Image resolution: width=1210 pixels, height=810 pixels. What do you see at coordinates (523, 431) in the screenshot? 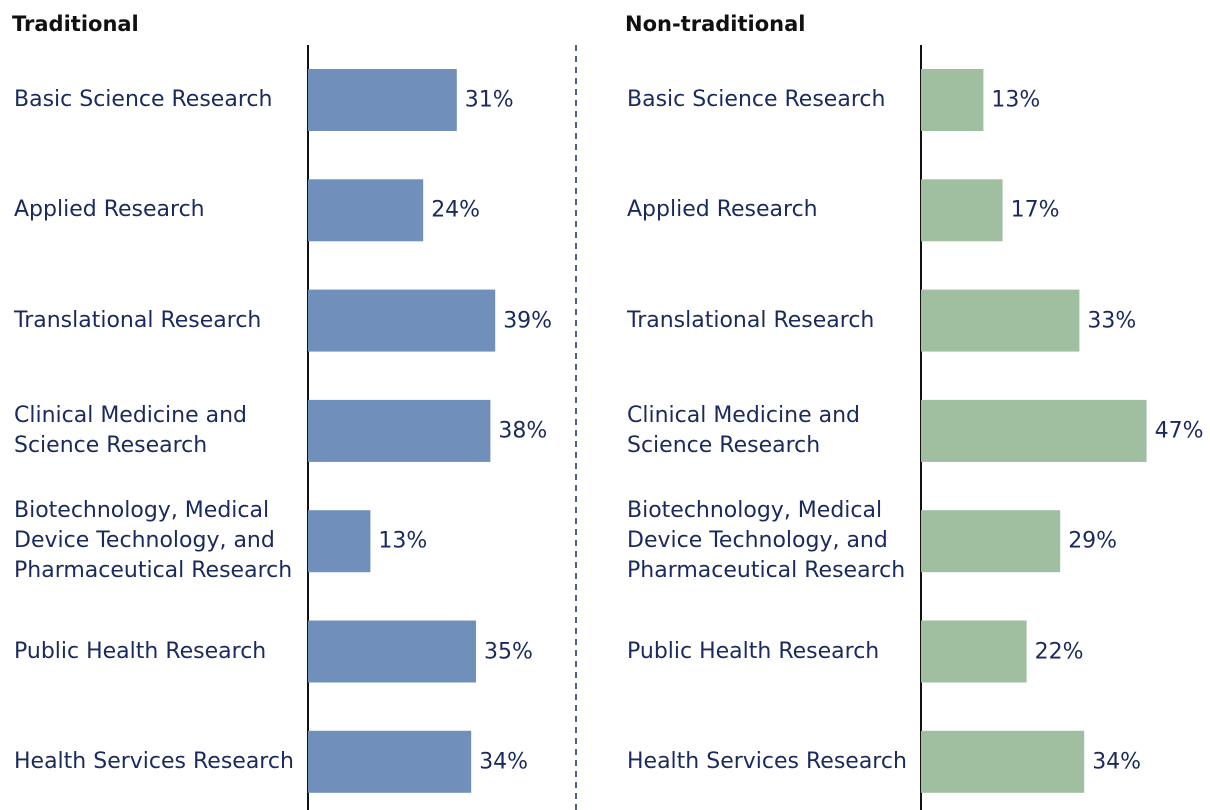
I see `value-label: 38%` at bounding box center [523, 431].